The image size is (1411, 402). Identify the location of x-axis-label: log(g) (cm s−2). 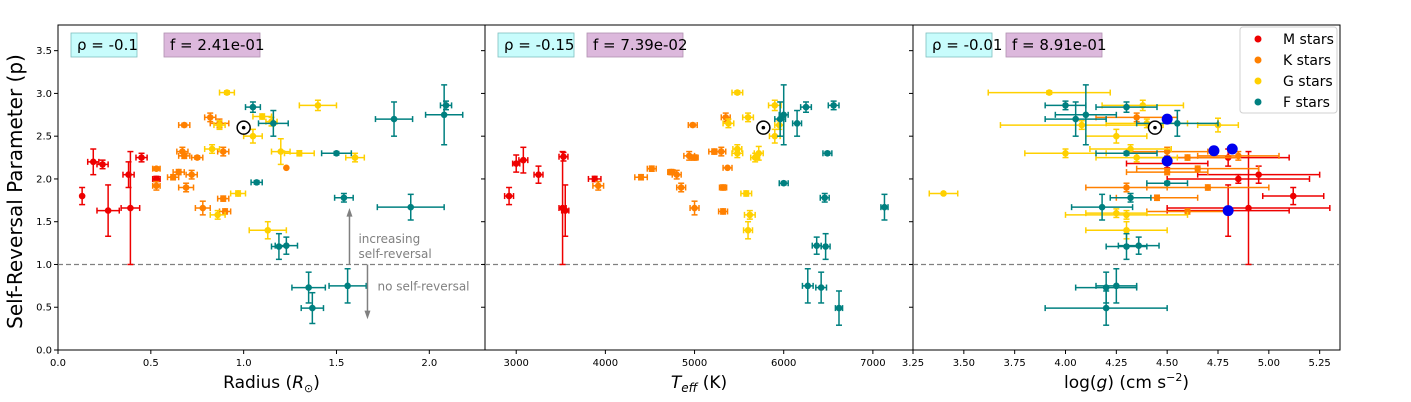
(1126, 382).